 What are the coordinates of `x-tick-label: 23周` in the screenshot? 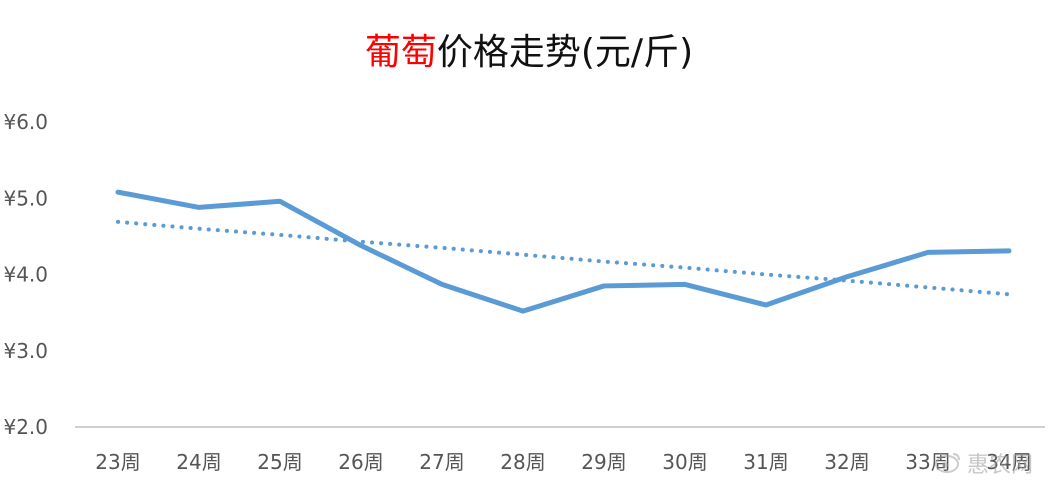 It's located at (117, 462).